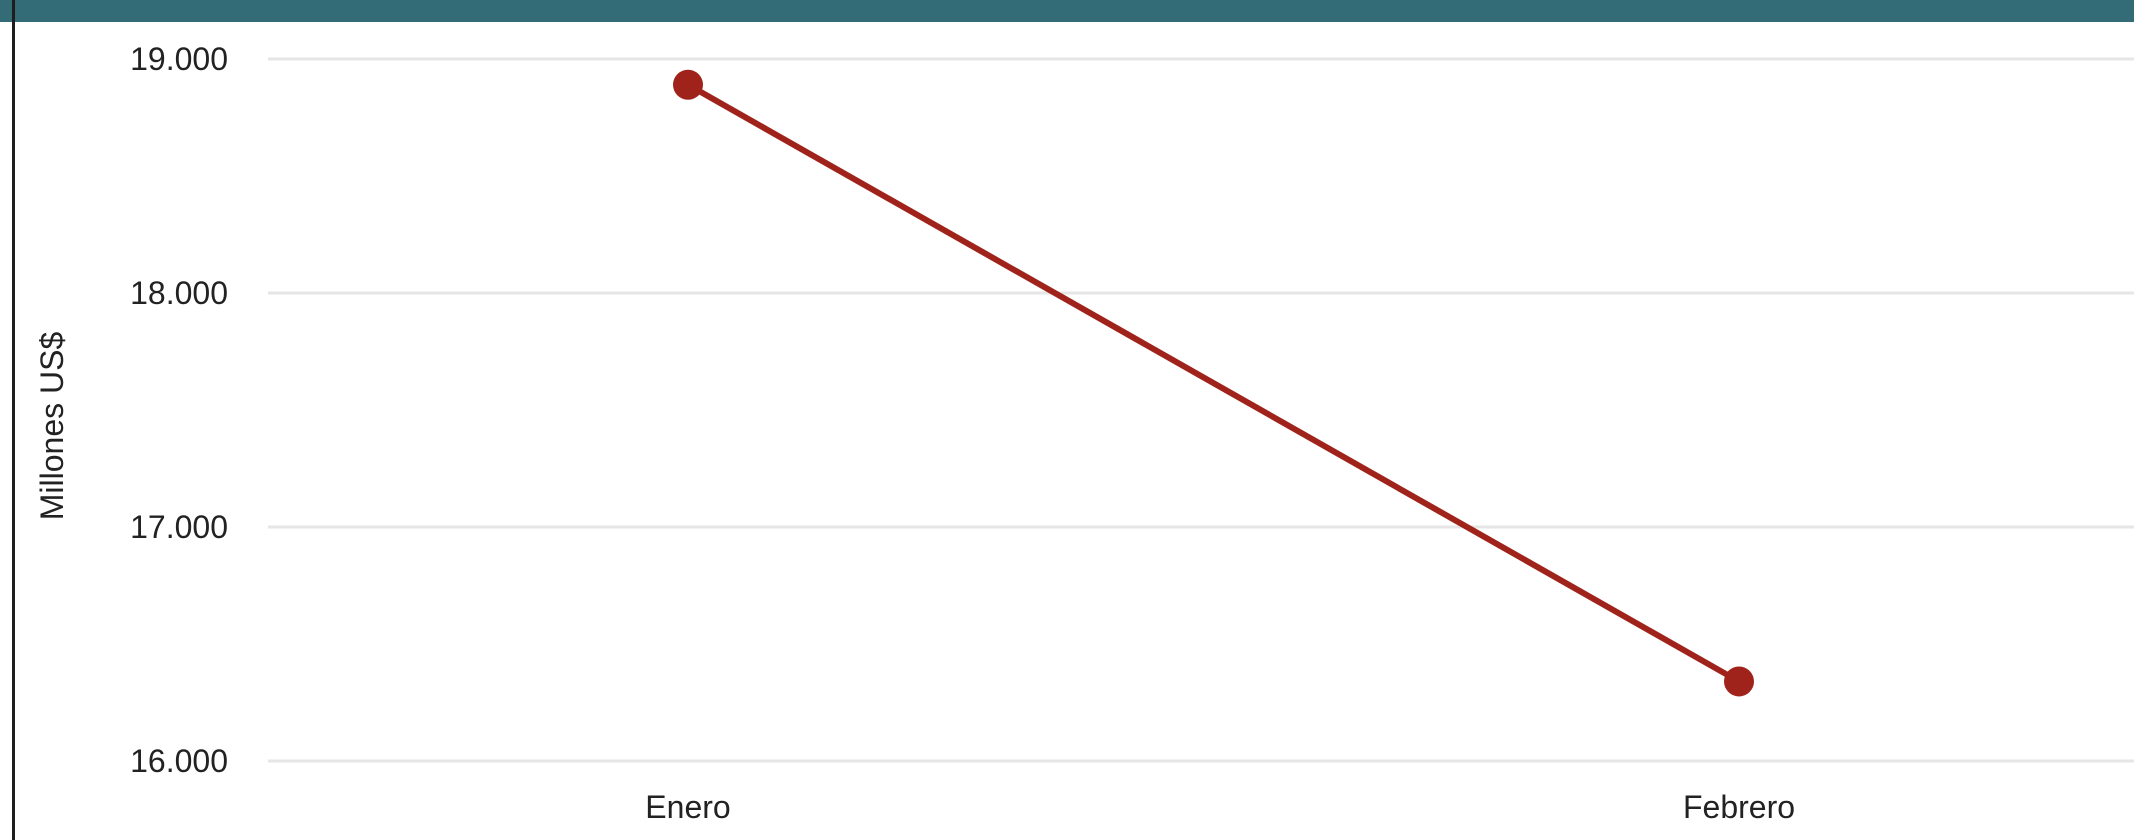 The height and width of the screenshot is (840, 2134). I want to click on x-tick-label: Enero, so click(687, 807).